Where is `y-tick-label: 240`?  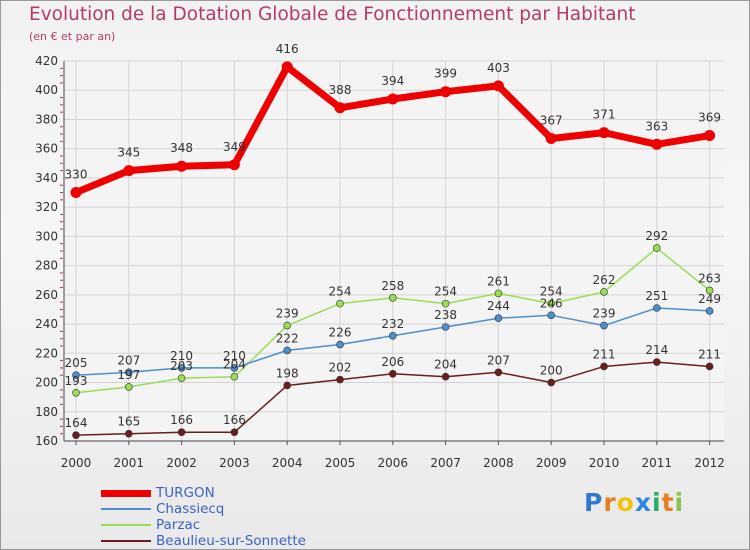 y-tick-label: 240 is located at coordinates (46, 324).